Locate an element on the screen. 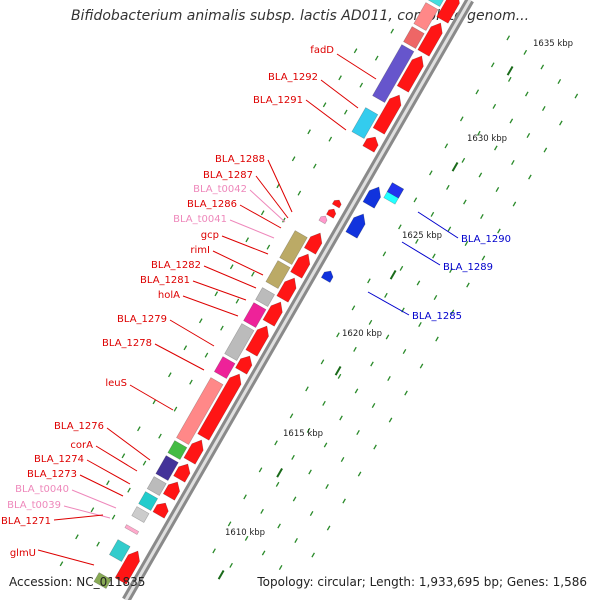 This screenshot has width=600, height=600. tick-label-1620: 1620 kbp is located at coordinates (362, 334).